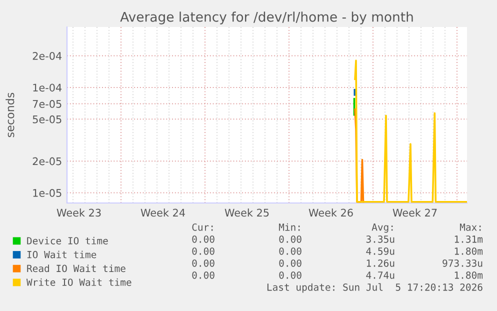 The width and height of the screenshot is (497, 311). I want to click on y-tick-label: 1e-05, so click(47, 193).